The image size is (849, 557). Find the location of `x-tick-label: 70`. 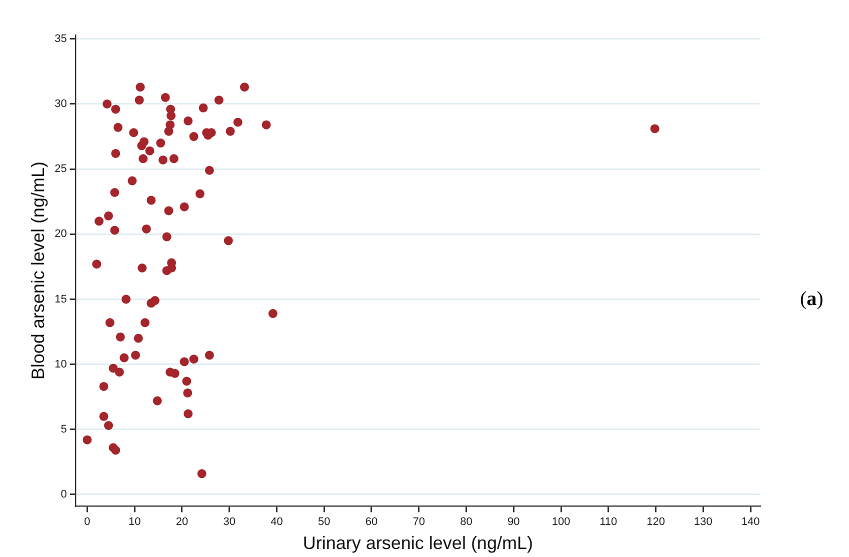

x-tick-label: 70 is located at coordinates (418, 522).